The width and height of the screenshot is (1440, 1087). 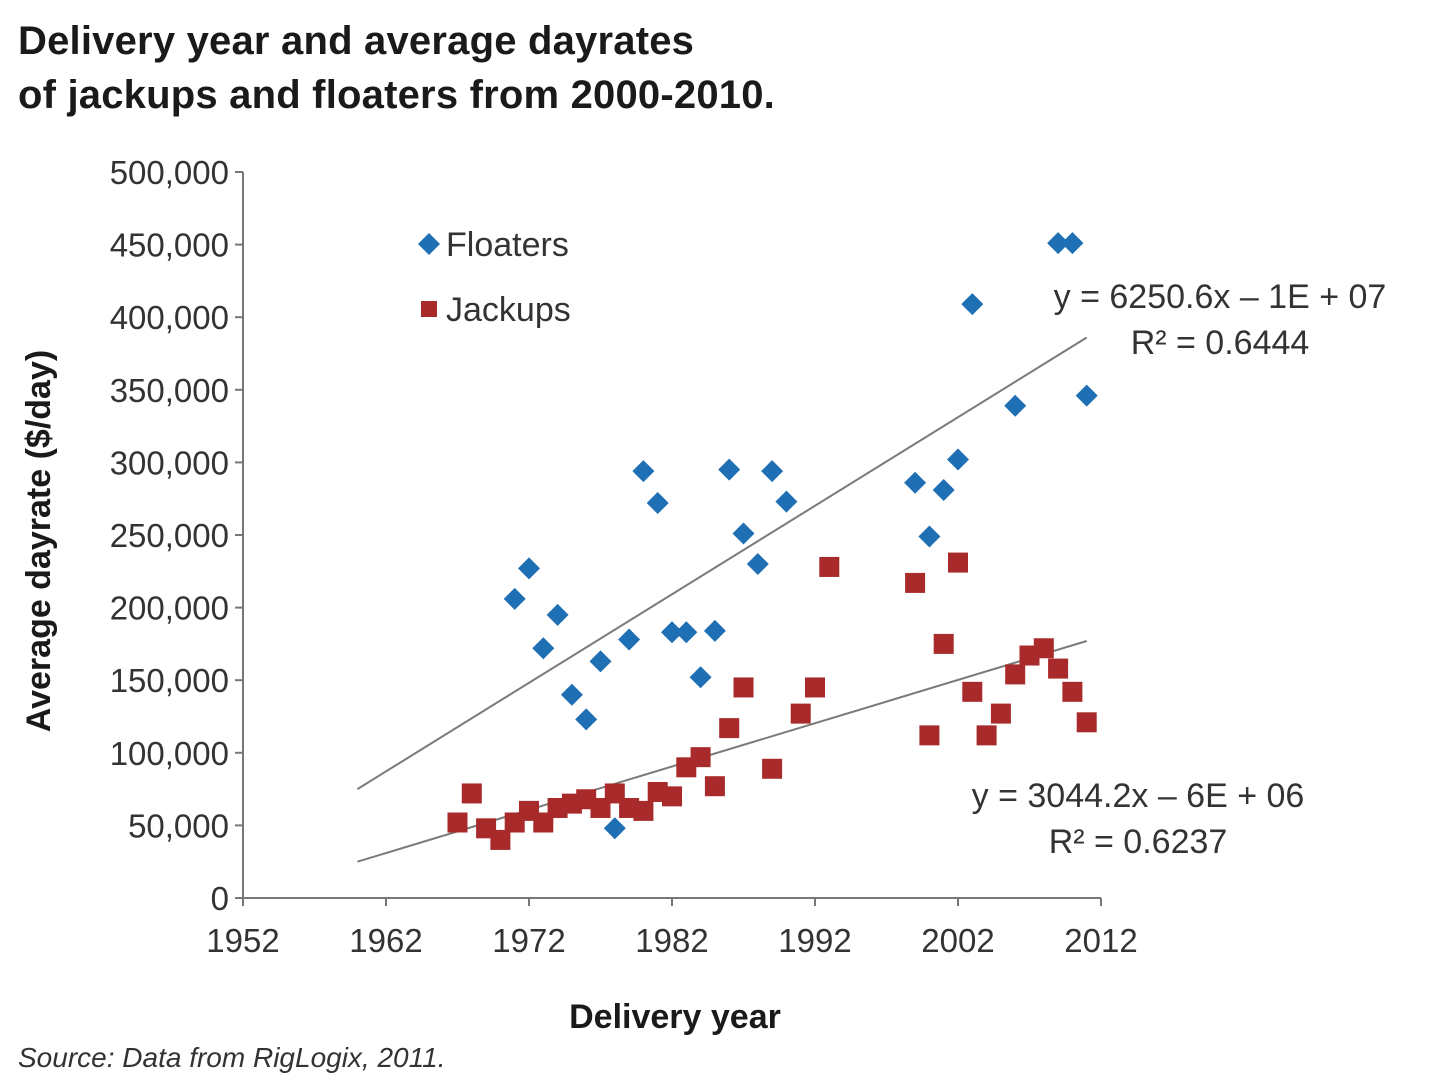 I want to click on x-tick-label: 1952, so click(x=242, y=940).